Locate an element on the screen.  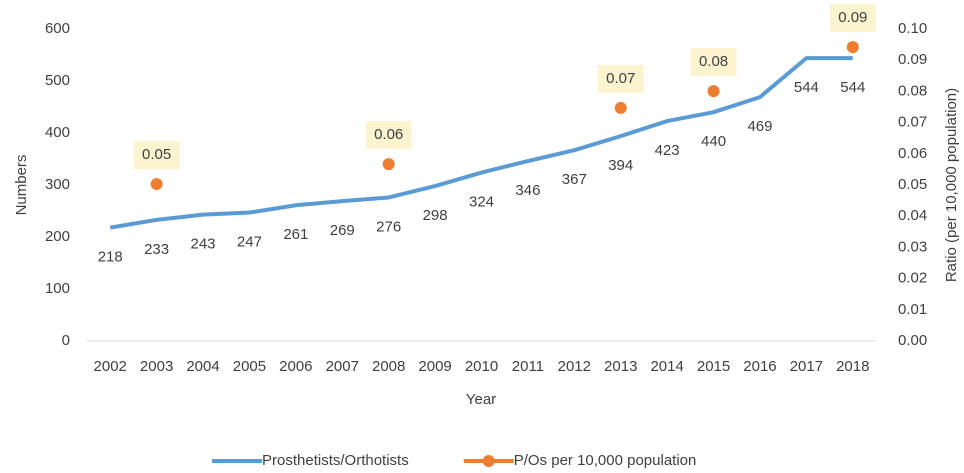
legend-label: P/Os per 10,000 population is located at coordinates (605, 460).